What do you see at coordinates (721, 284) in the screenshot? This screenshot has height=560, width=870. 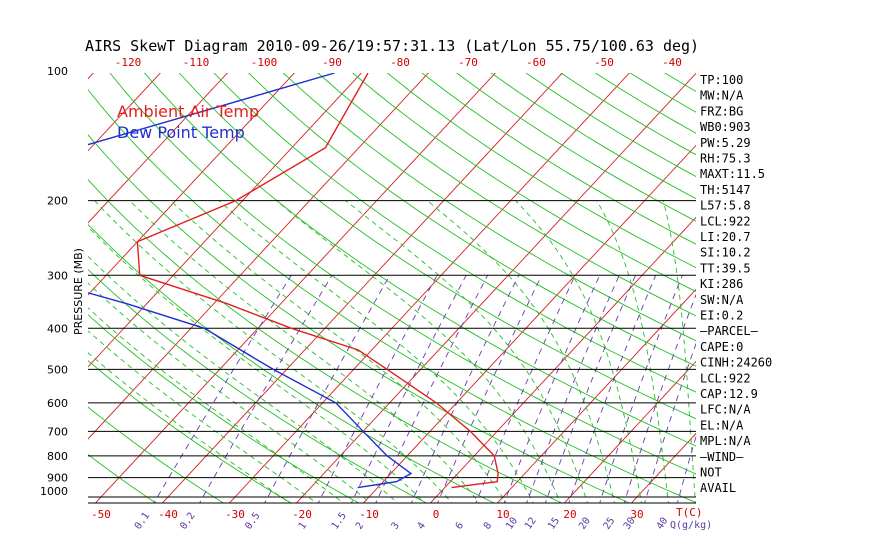 I see `index-item: KI:286` at bounding box center [721, 284].